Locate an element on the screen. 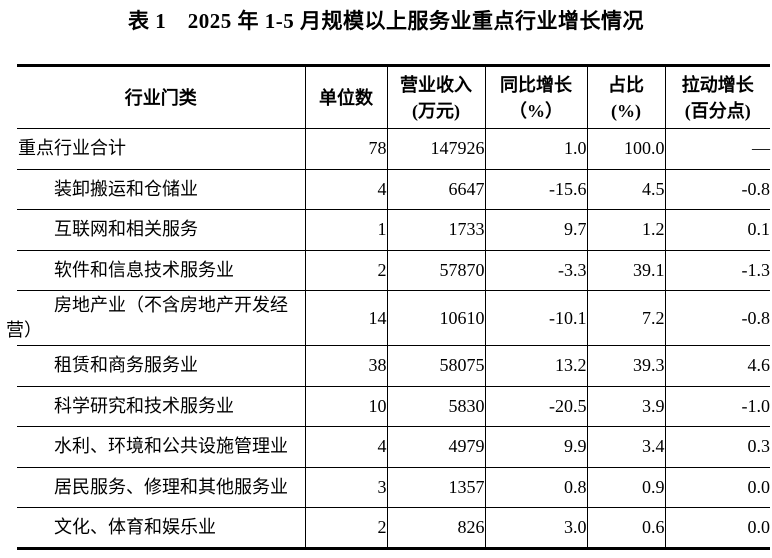  col-header-pull: 拉动增长 (百分点) is located at coordinates (717, 97).